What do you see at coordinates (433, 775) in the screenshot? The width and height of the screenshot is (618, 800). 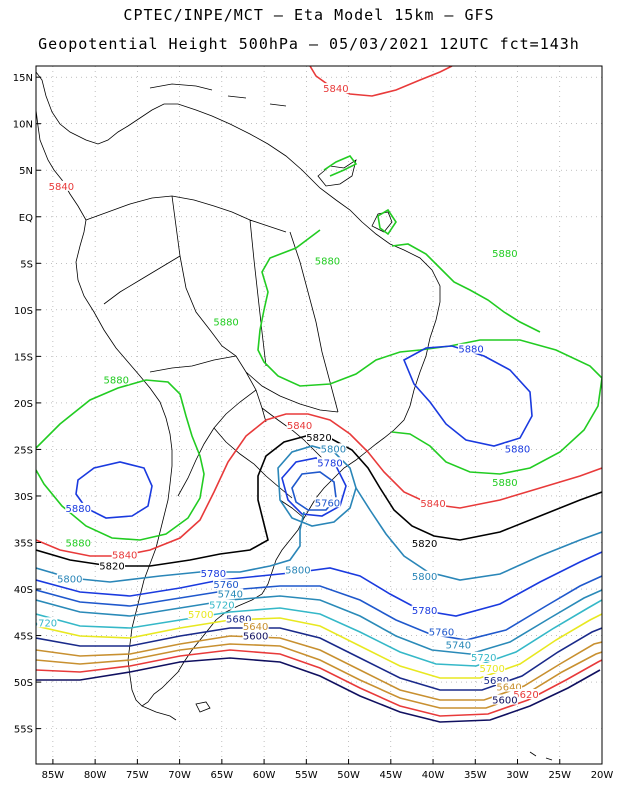 I see `lon-tick-label: 40W` at bounding box center [433, 775].